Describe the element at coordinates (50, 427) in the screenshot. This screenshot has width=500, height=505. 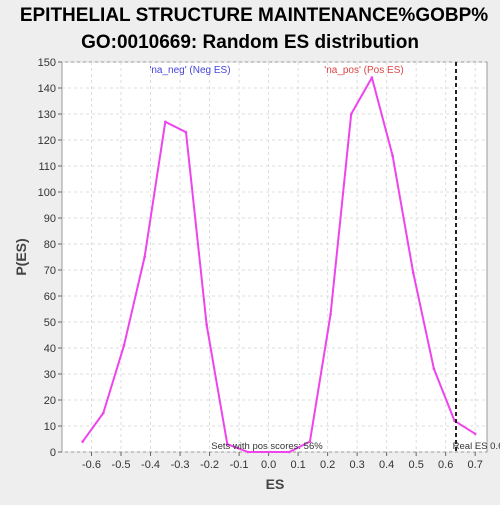
I see `y-tick-label: 10` at that location.